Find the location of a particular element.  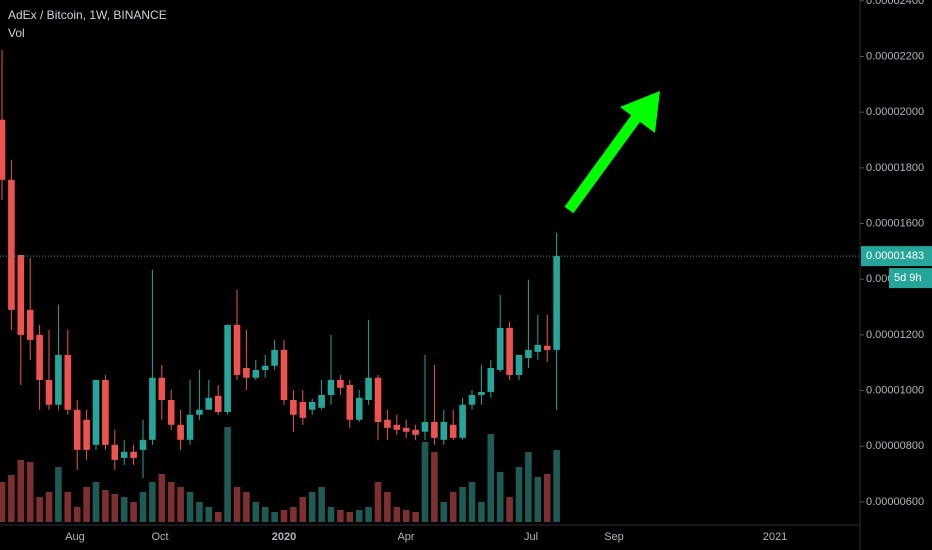

y-tick-label: 0.00000800 is located at coordinates (895, 446).